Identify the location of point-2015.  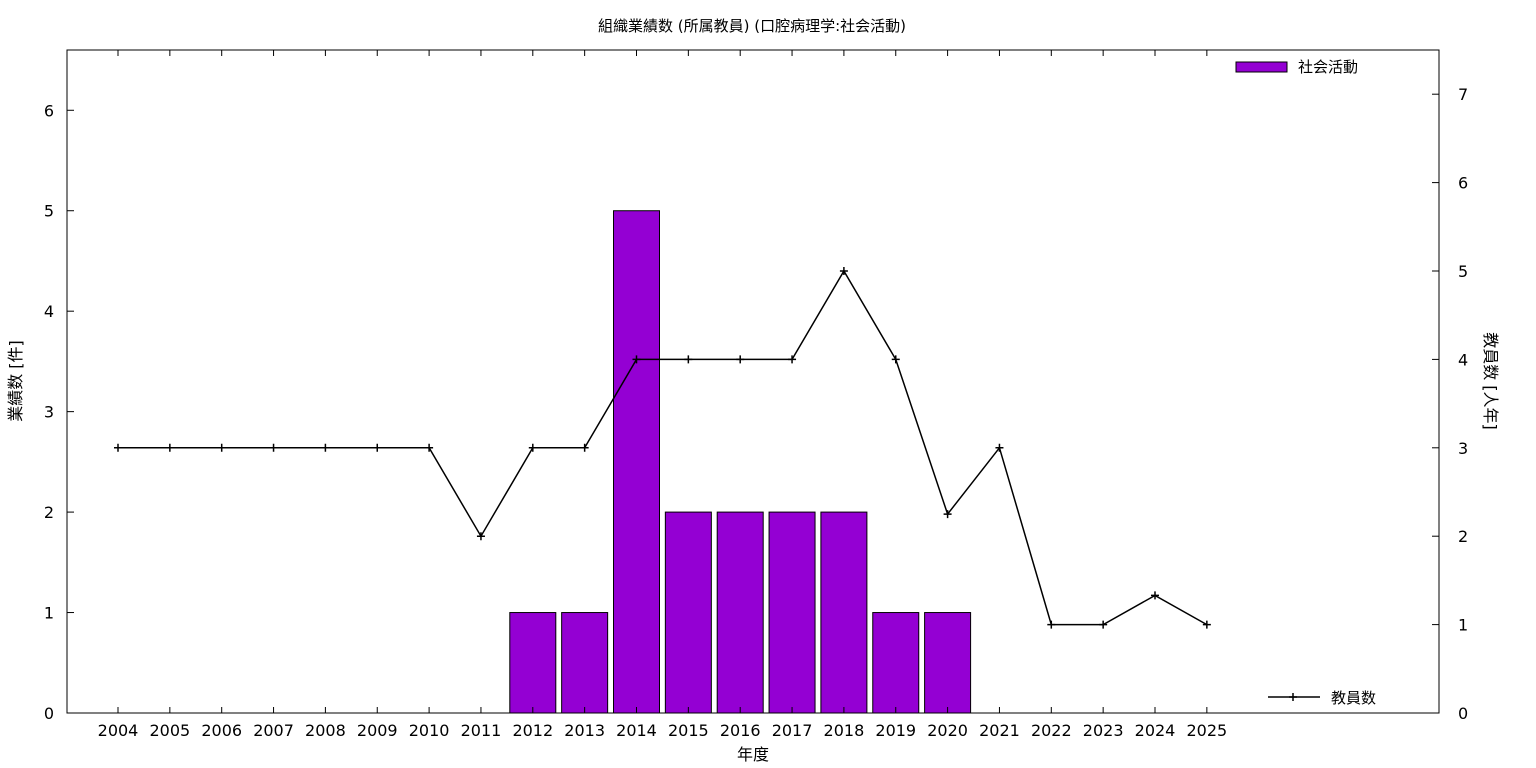
(688, 359).